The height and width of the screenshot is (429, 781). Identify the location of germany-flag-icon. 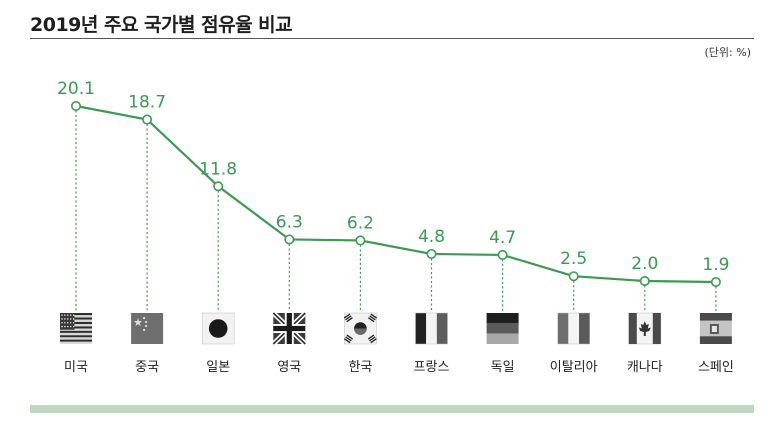
(502, 328).